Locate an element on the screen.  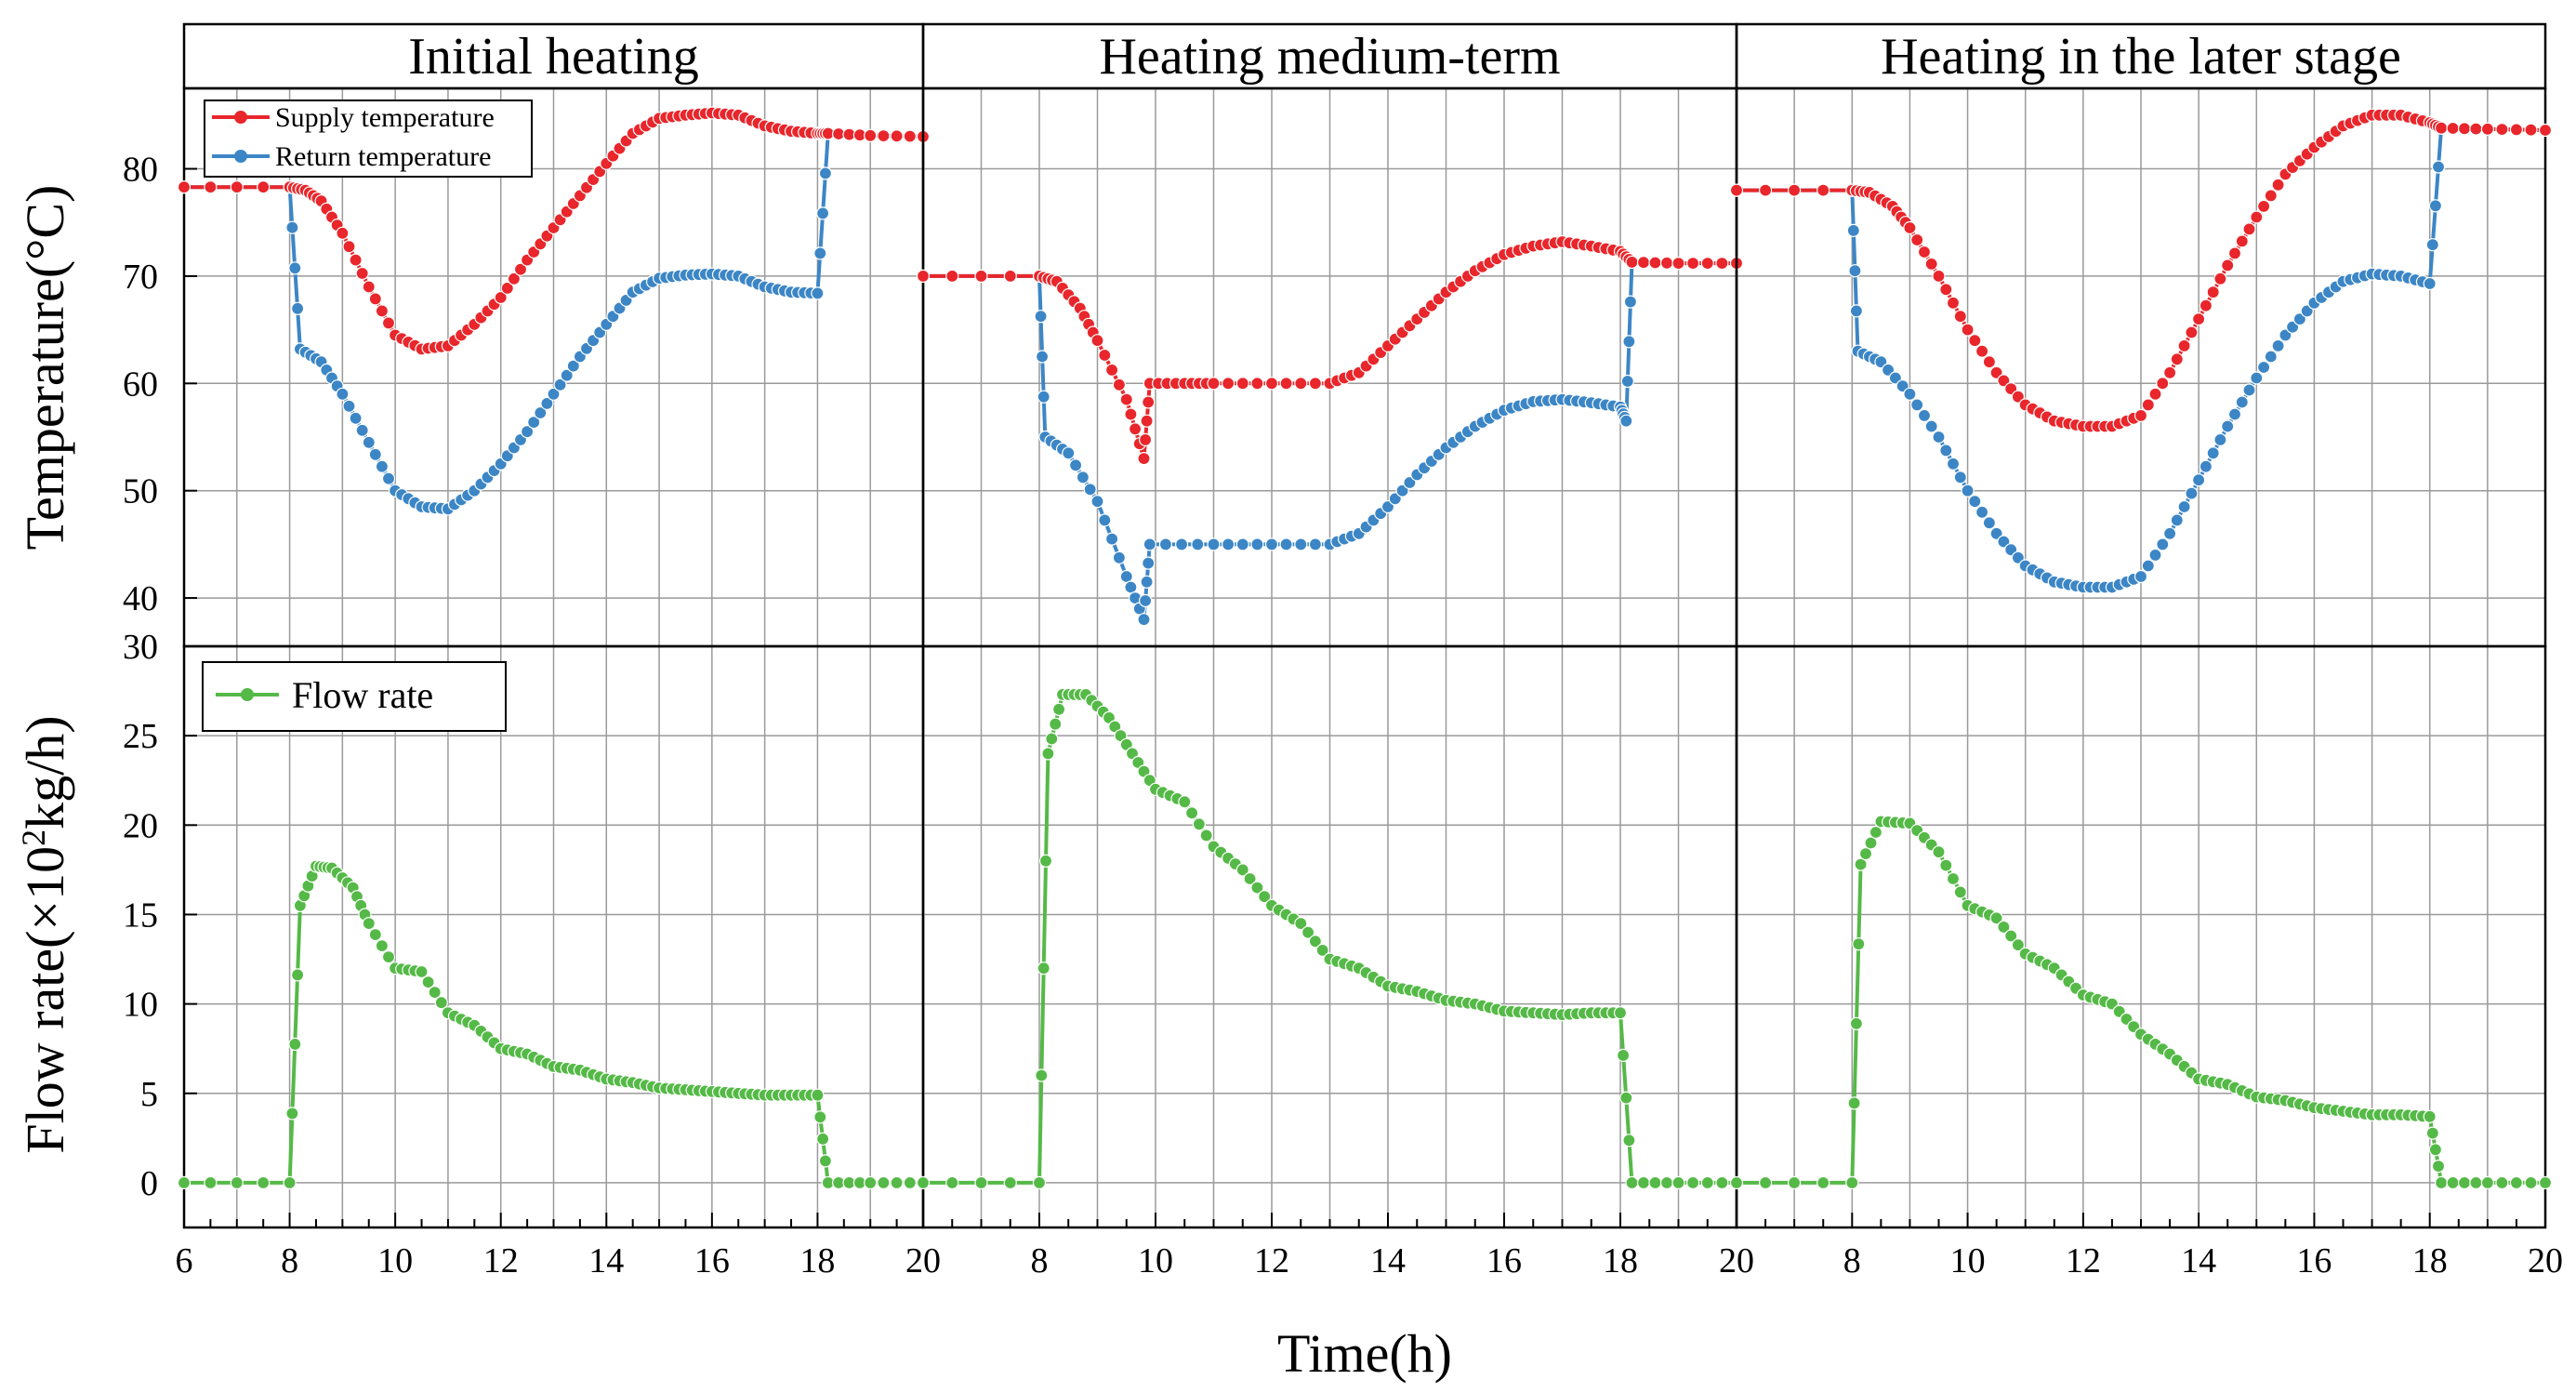
legend-return-marker is located at coordinates (240, 156).